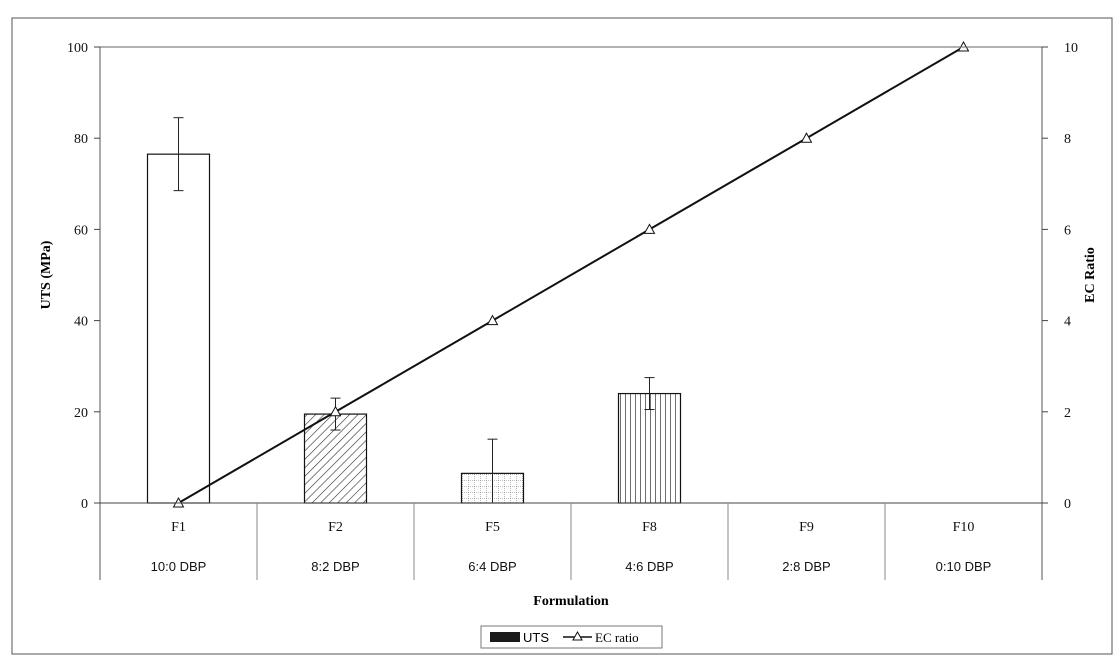  I want to click on x-sublabel: 6:4 DBP, so click(492, 566).